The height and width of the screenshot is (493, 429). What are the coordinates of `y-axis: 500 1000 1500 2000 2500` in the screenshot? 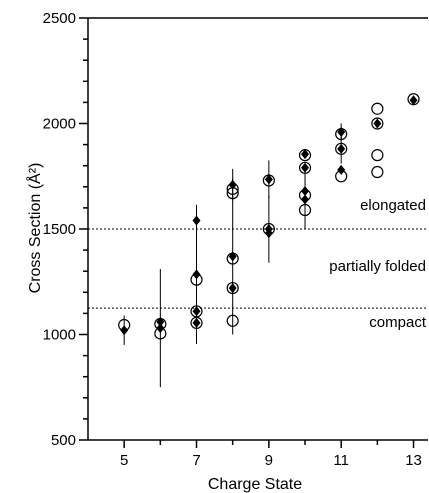 It's located at (65, 229).